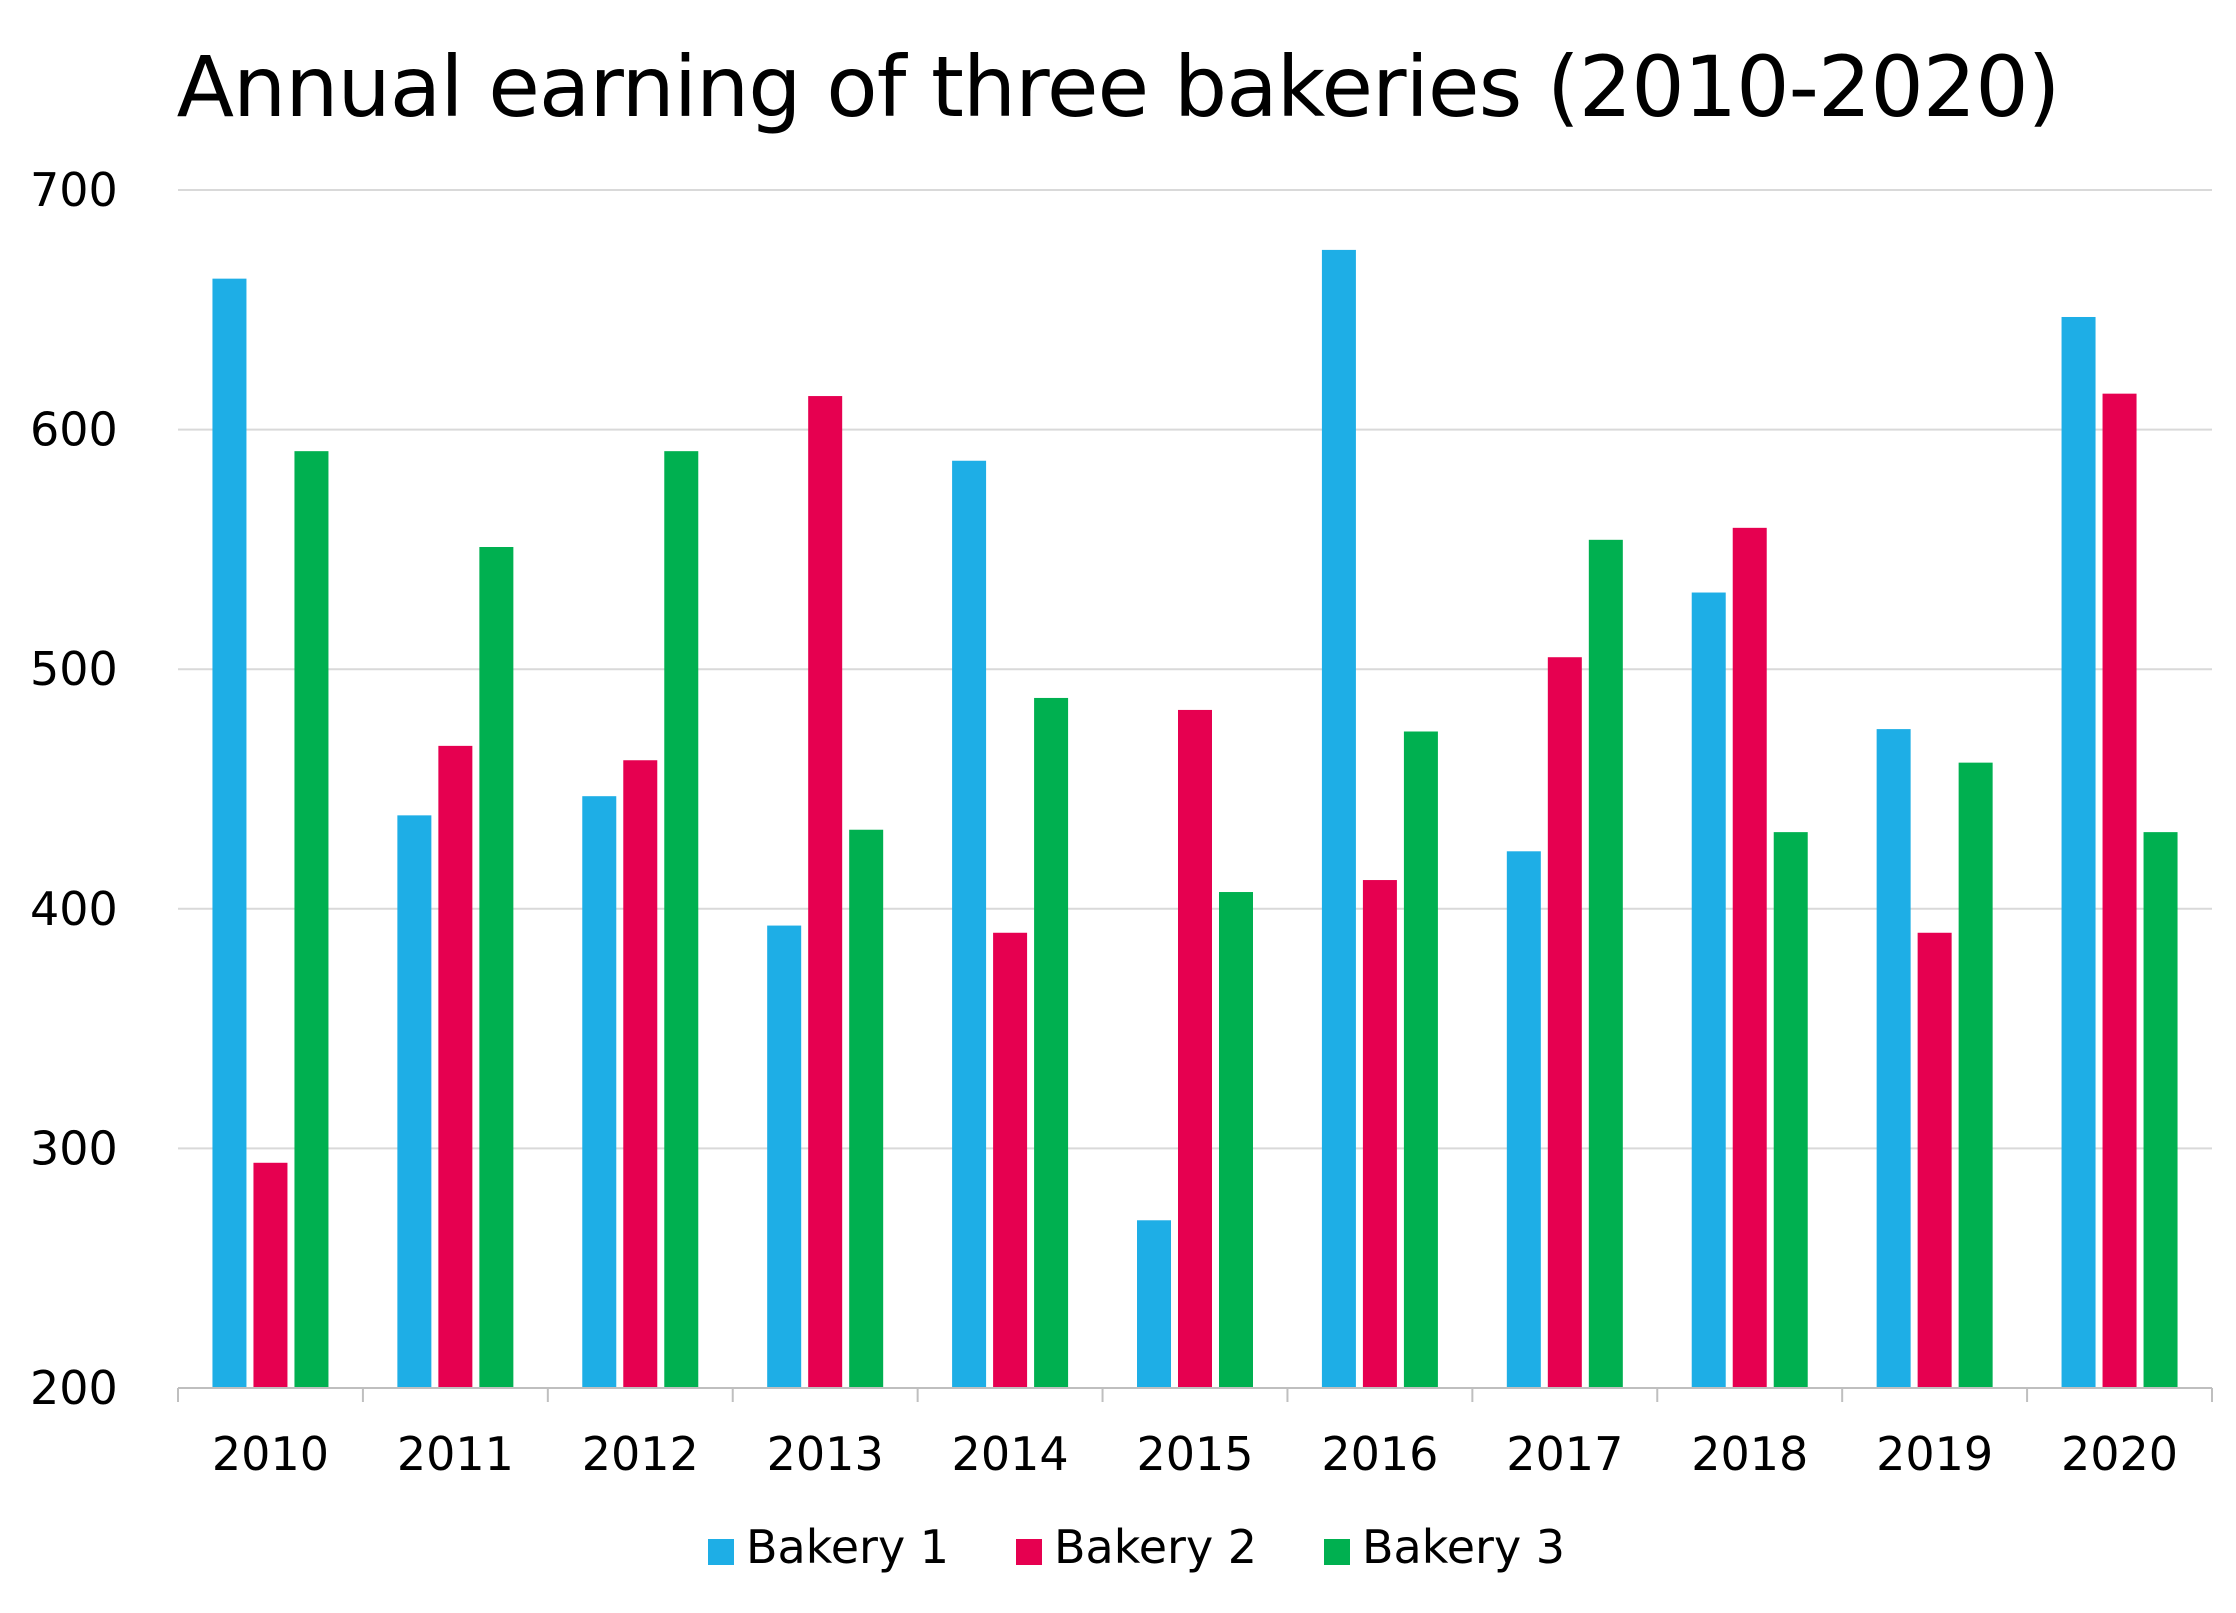 This screenshot has width=2236, height=1613. Describe the element at coordinates (270, 1454) in the screenshot. I see `x-tick-label: 2010` at that location.